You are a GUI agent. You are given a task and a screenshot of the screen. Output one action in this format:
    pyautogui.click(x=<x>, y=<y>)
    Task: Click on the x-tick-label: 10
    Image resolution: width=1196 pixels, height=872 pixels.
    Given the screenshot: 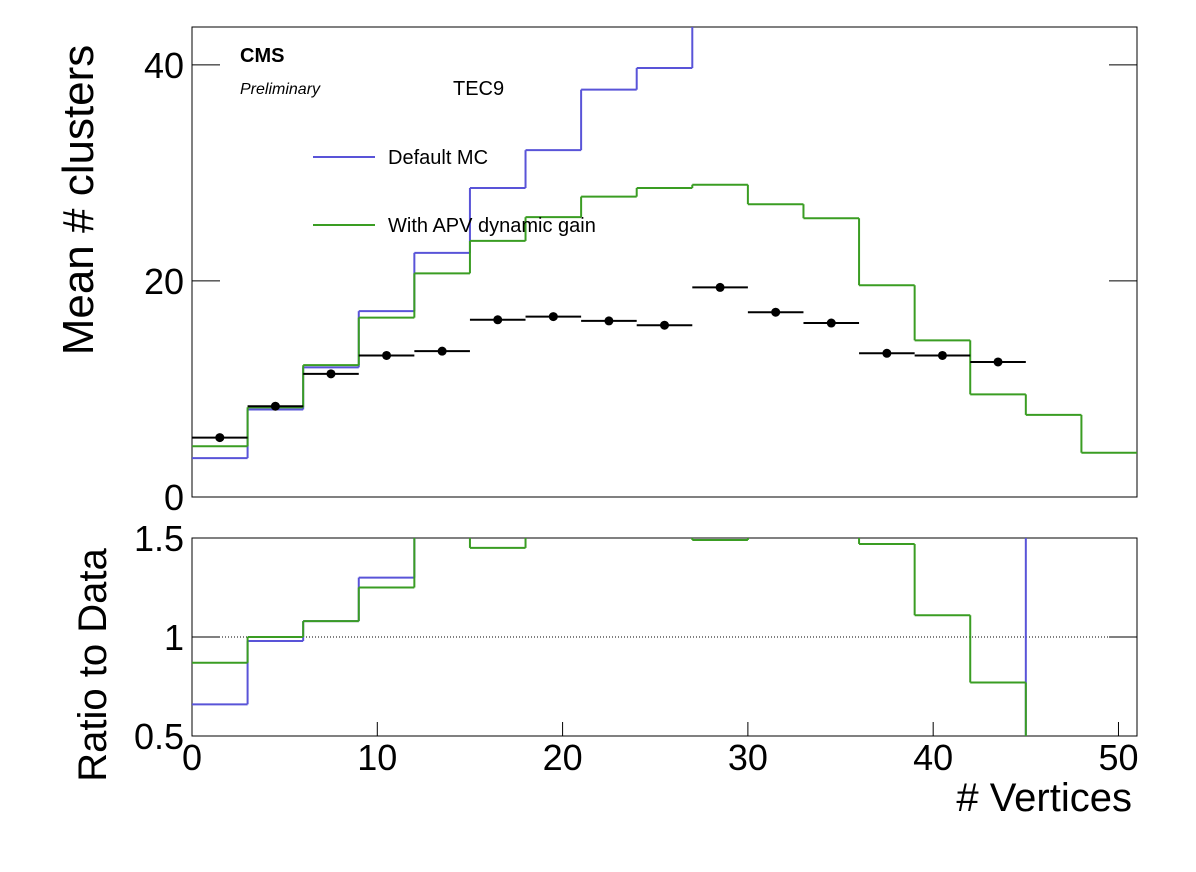 What is the action you would take?
    pyautogui.click(x=377, y=757)
    